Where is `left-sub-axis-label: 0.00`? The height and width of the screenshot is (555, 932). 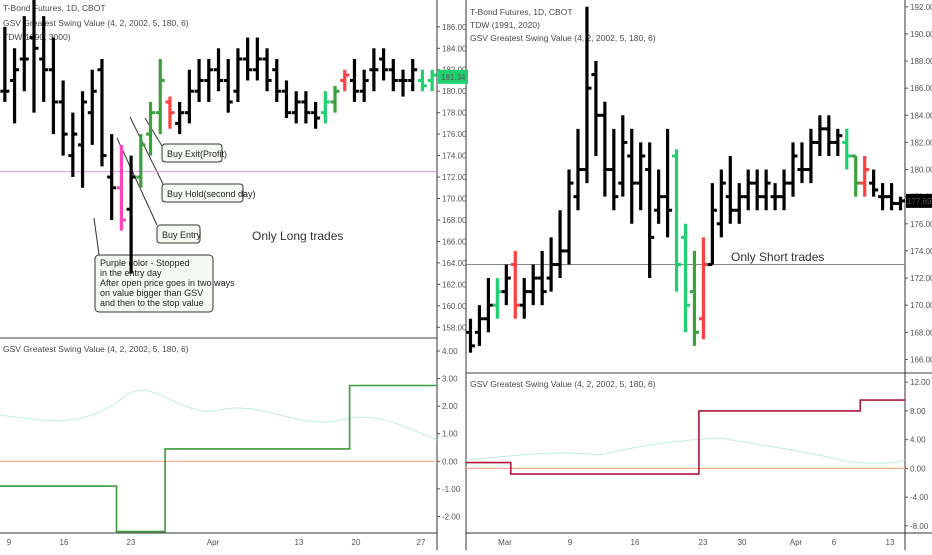 left-sub-axis-label: 0.00 is located at coordinates (450, 461).